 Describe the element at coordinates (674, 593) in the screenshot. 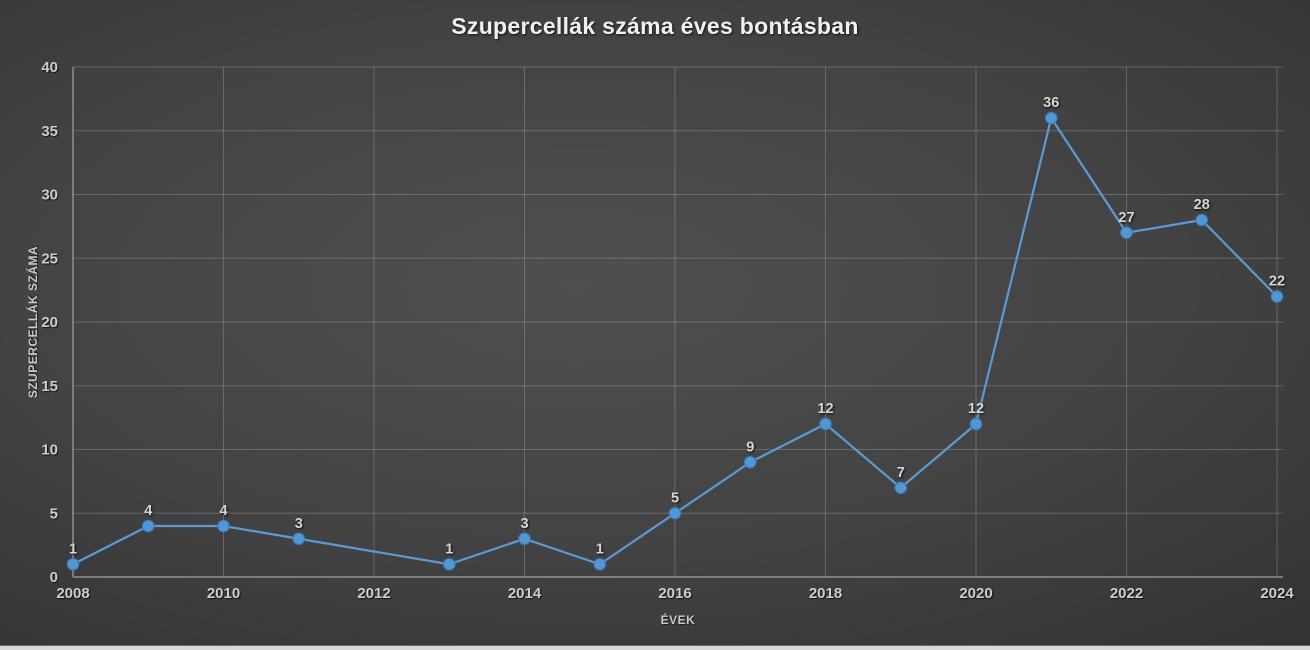

I see `x-tick-label: 2016` at that location.